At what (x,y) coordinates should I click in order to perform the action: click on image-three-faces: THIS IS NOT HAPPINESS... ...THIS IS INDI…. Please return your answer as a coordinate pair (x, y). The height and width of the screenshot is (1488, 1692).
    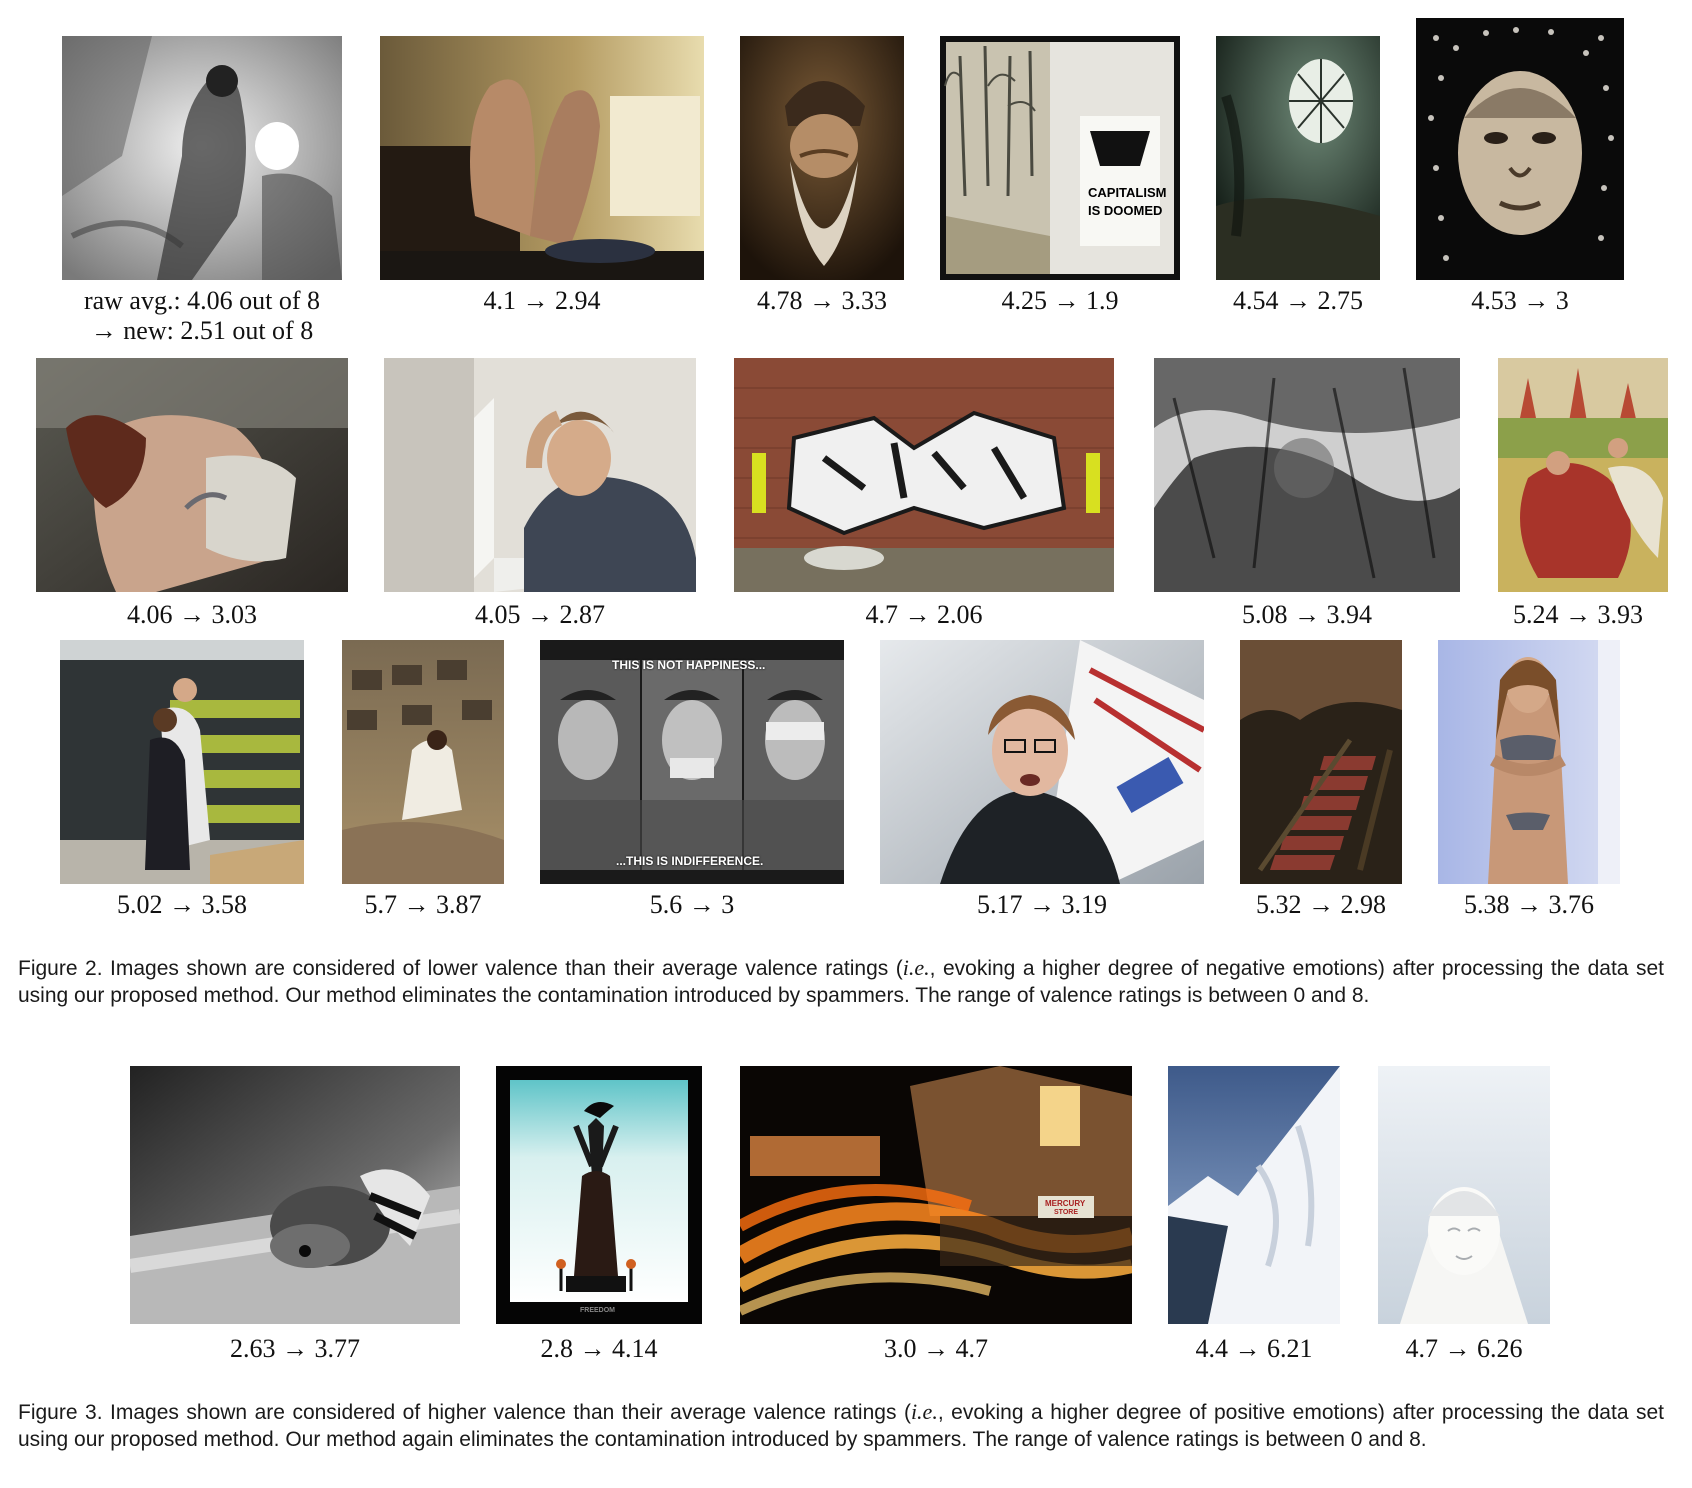
    Looking at the image, I should click on (692, 762).